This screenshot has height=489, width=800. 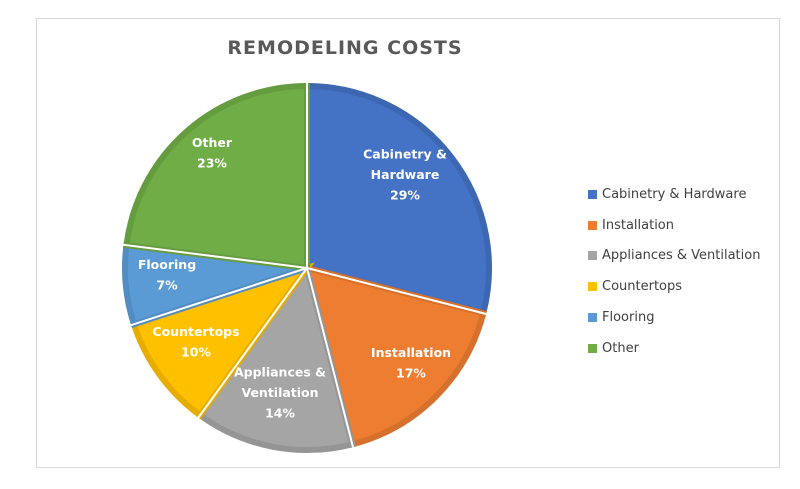 I want to click on data-label: Installation 17%, so click(x=411, y=363).